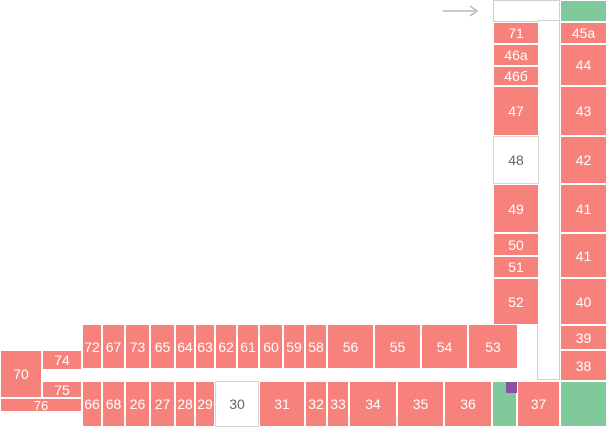  Describe the element at coordinates (468, 404) in the screenshot. I see `unit-36: 36` at that location.